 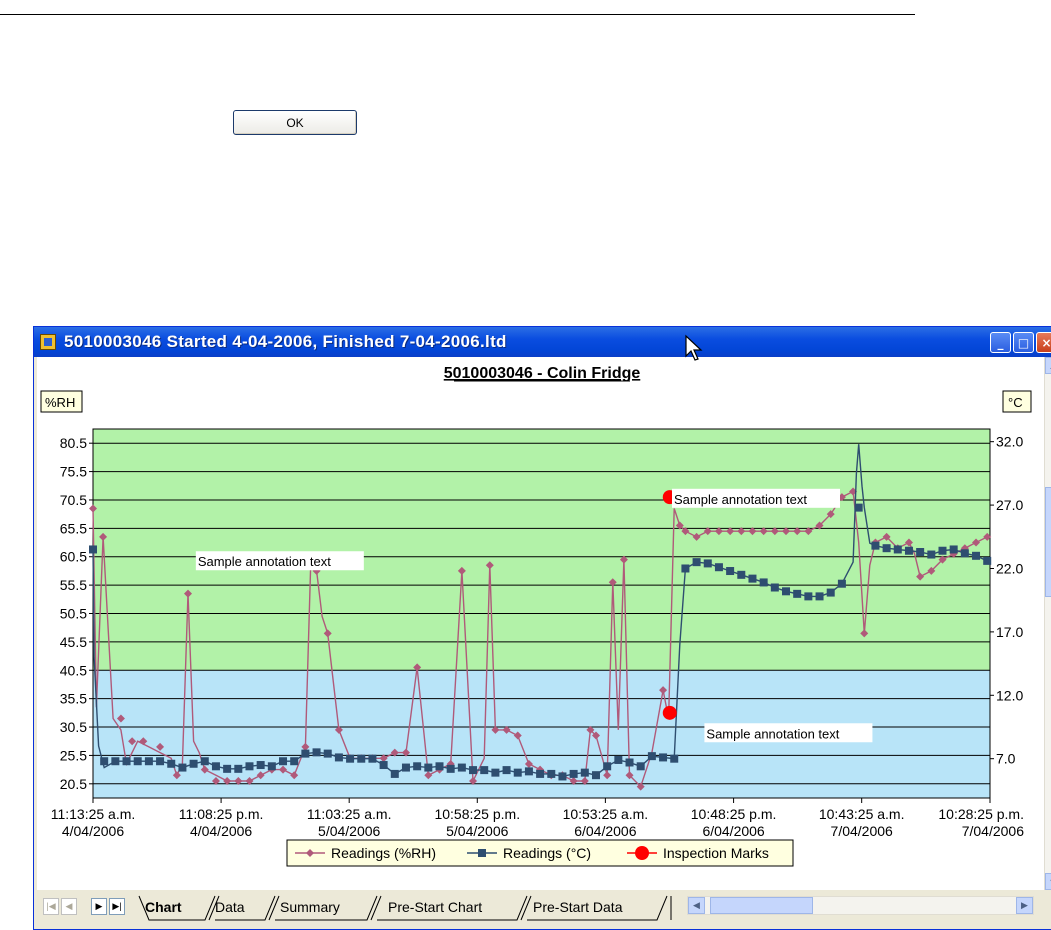 I want to click on vertical-scrollbar: ▲ ▼, so click(x=1047, y=623).